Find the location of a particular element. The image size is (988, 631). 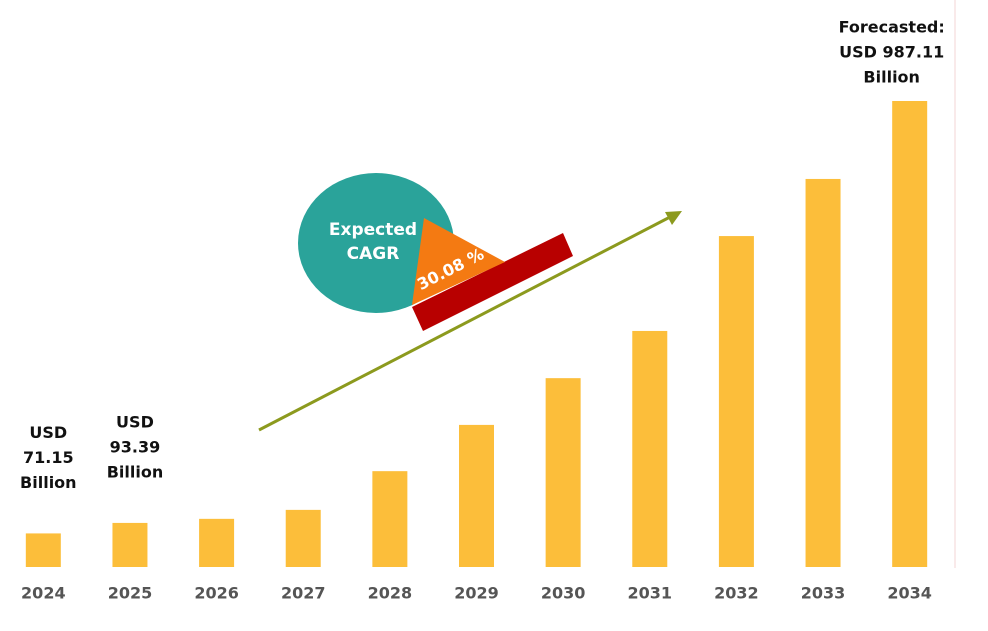

value-label: 71.15 is located at coordinates (48, 457).